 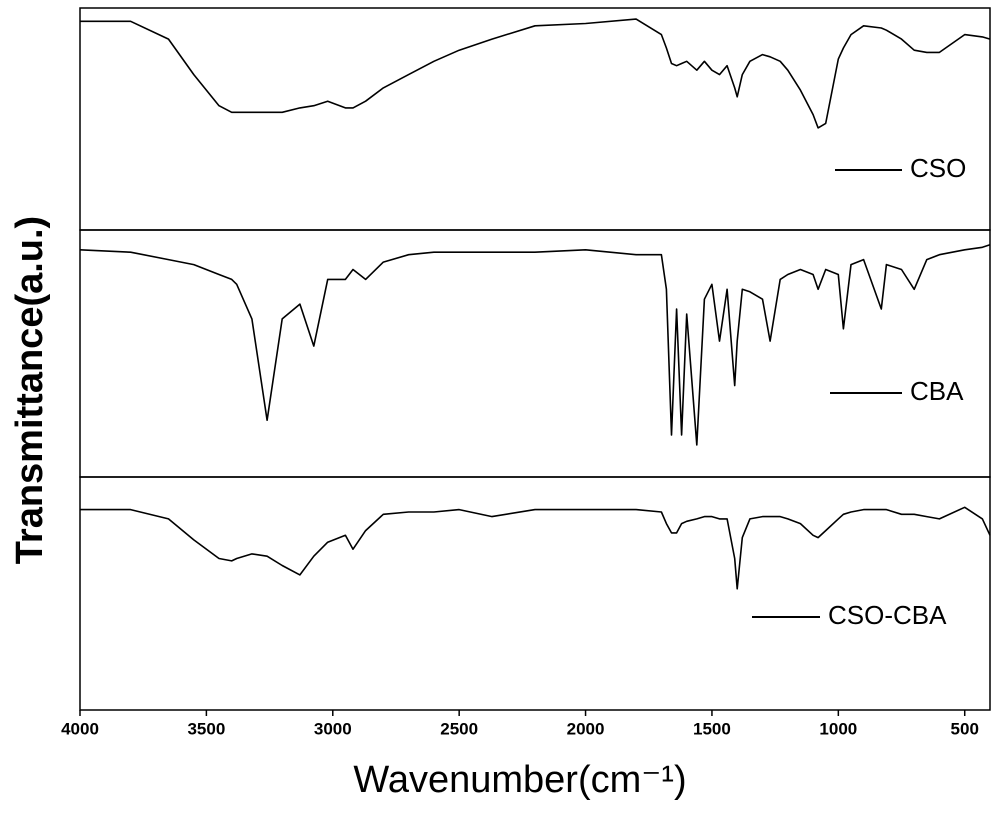 What do you see at coordinates (887, 615) in the screenshot?
I see `legend-label: CSO-CBA` at bounding box center [887, 615].